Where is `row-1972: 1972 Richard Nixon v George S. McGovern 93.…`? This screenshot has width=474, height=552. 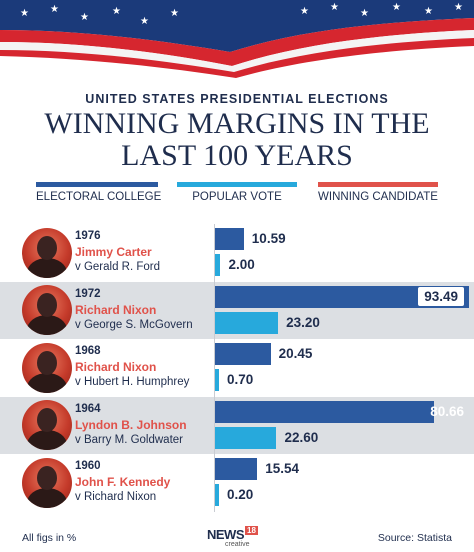 row-1972: 1972 Richard Nixon v George S. McGovern 93.… is located at coordinates (237, 310).